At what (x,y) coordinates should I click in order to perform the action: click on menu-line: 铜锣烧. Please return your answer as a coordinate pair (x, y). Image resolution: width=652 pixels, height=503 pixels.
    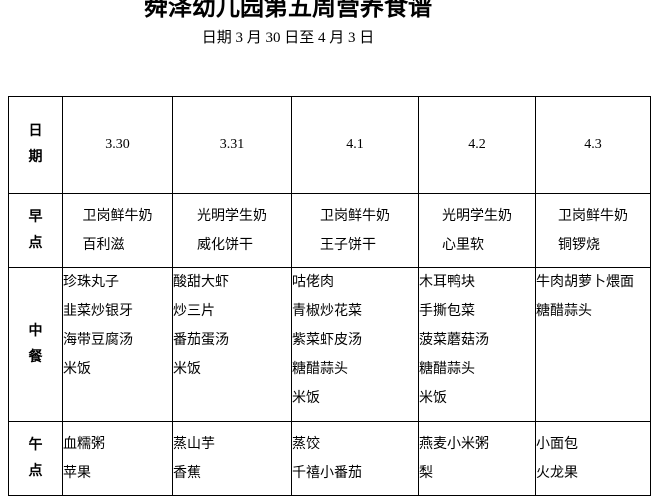
    Looking at the image, I should click on (579, 245).